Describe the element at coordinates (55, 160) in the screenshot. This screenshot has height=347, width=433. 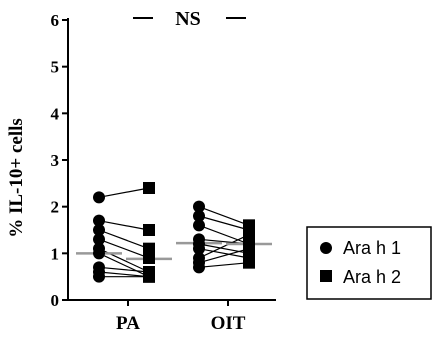
I see `y-tick-label: 3` at that location.